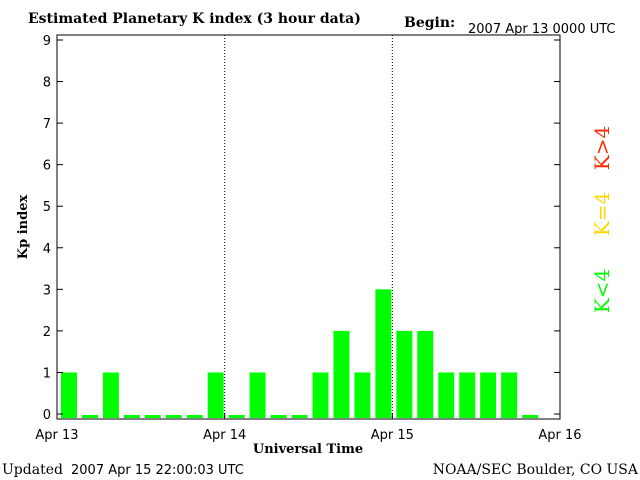  What do you see at coordinates (23, 227) in the screenshot?
I see `y-axis-label: Kp index` at bounding box center [23, 227].